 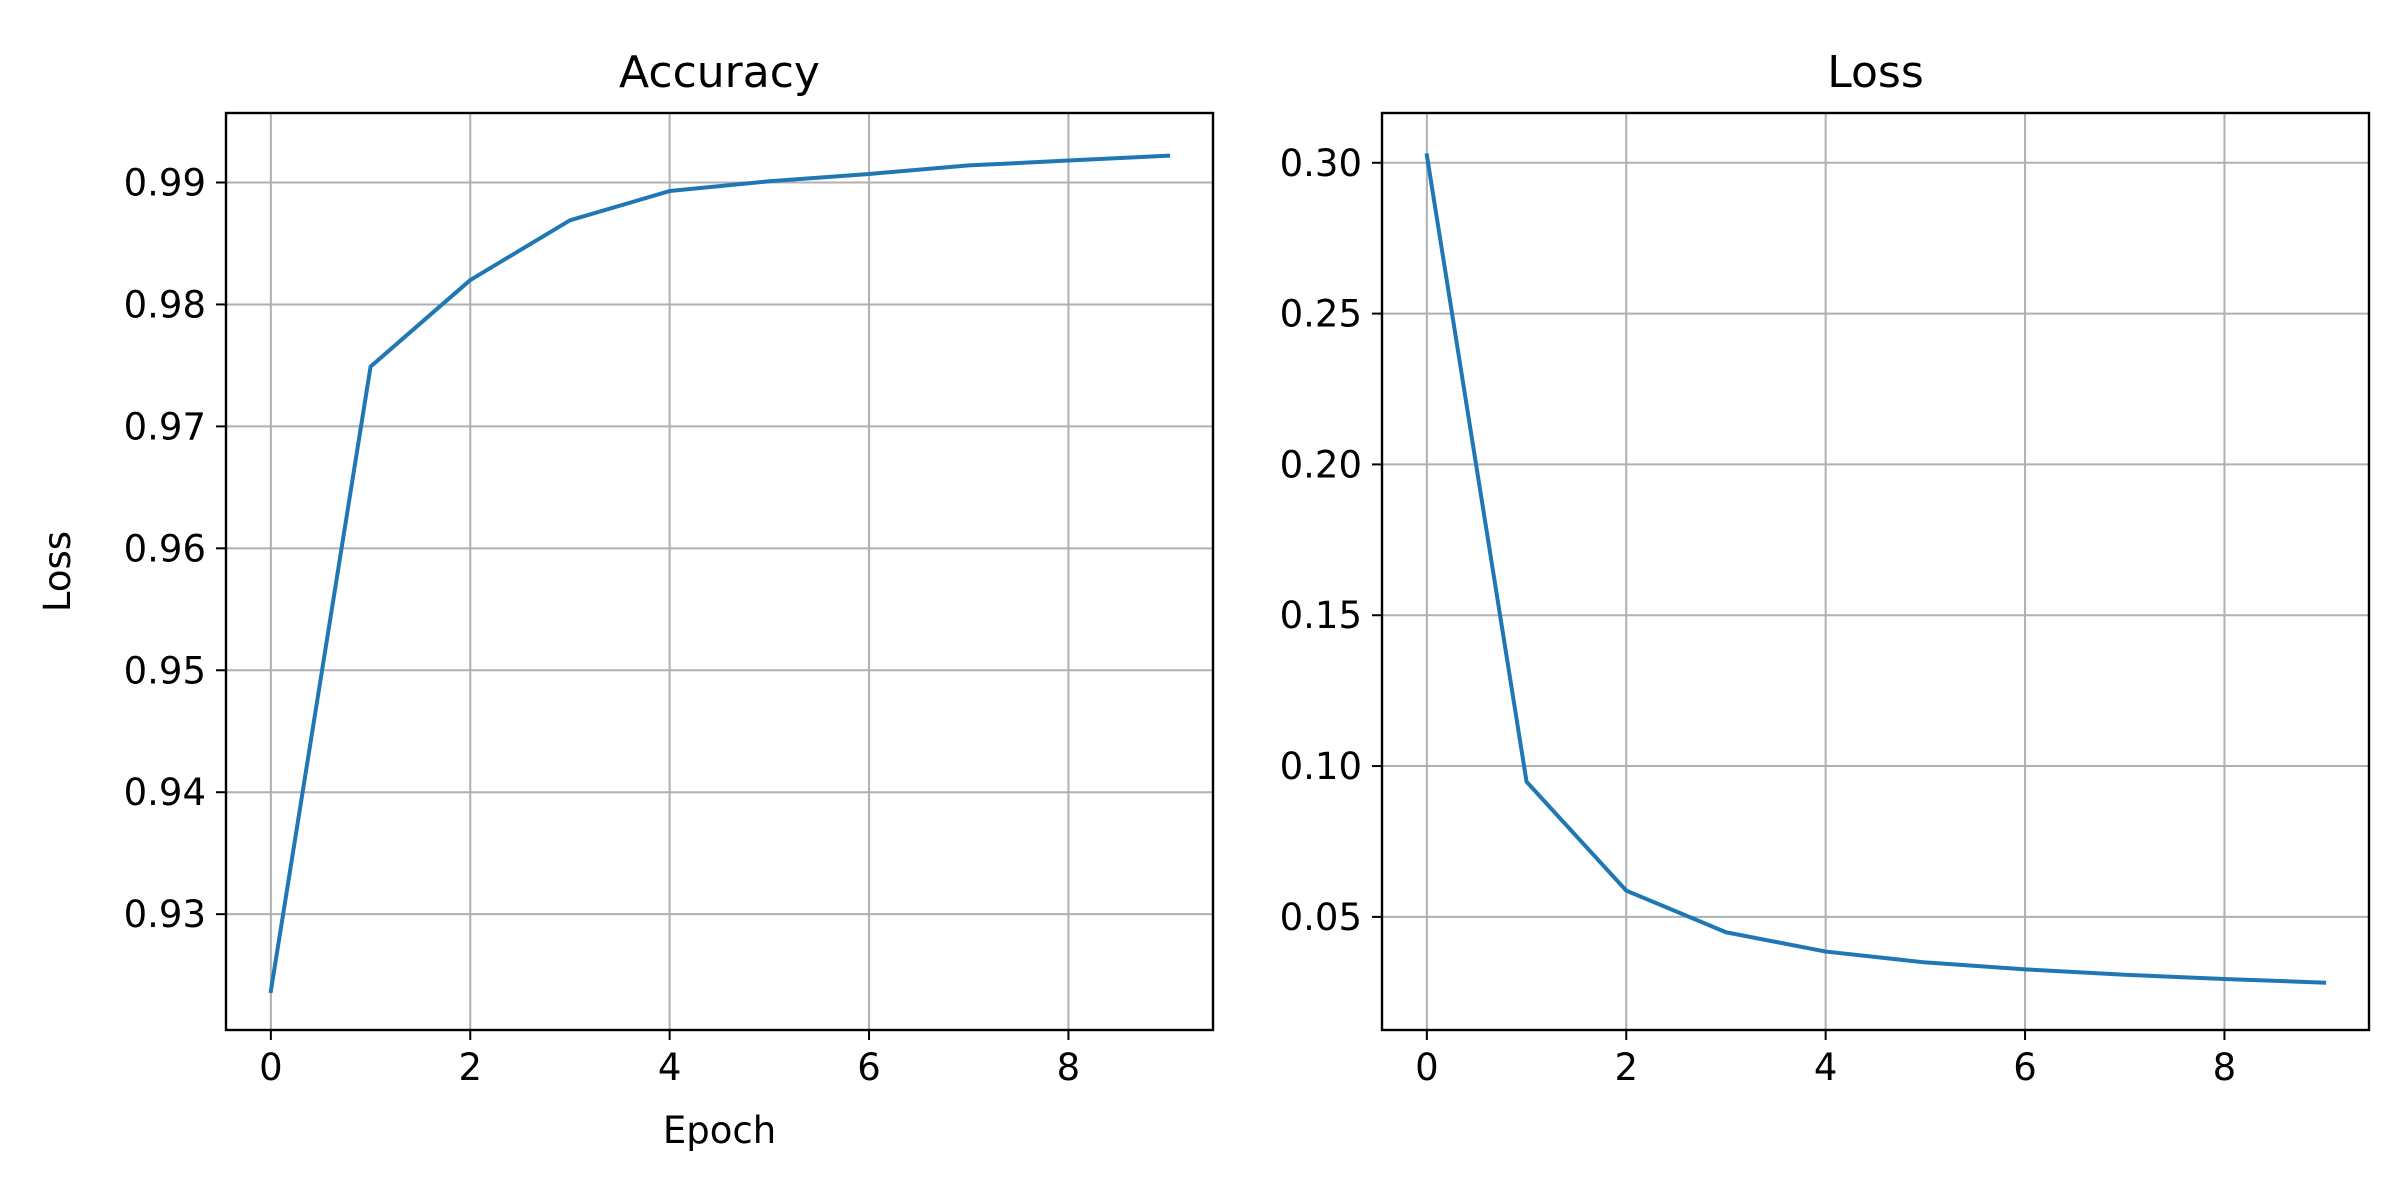 I want to click on accuracy-y-tick-label: 0.96, so click(x=165, y=548).